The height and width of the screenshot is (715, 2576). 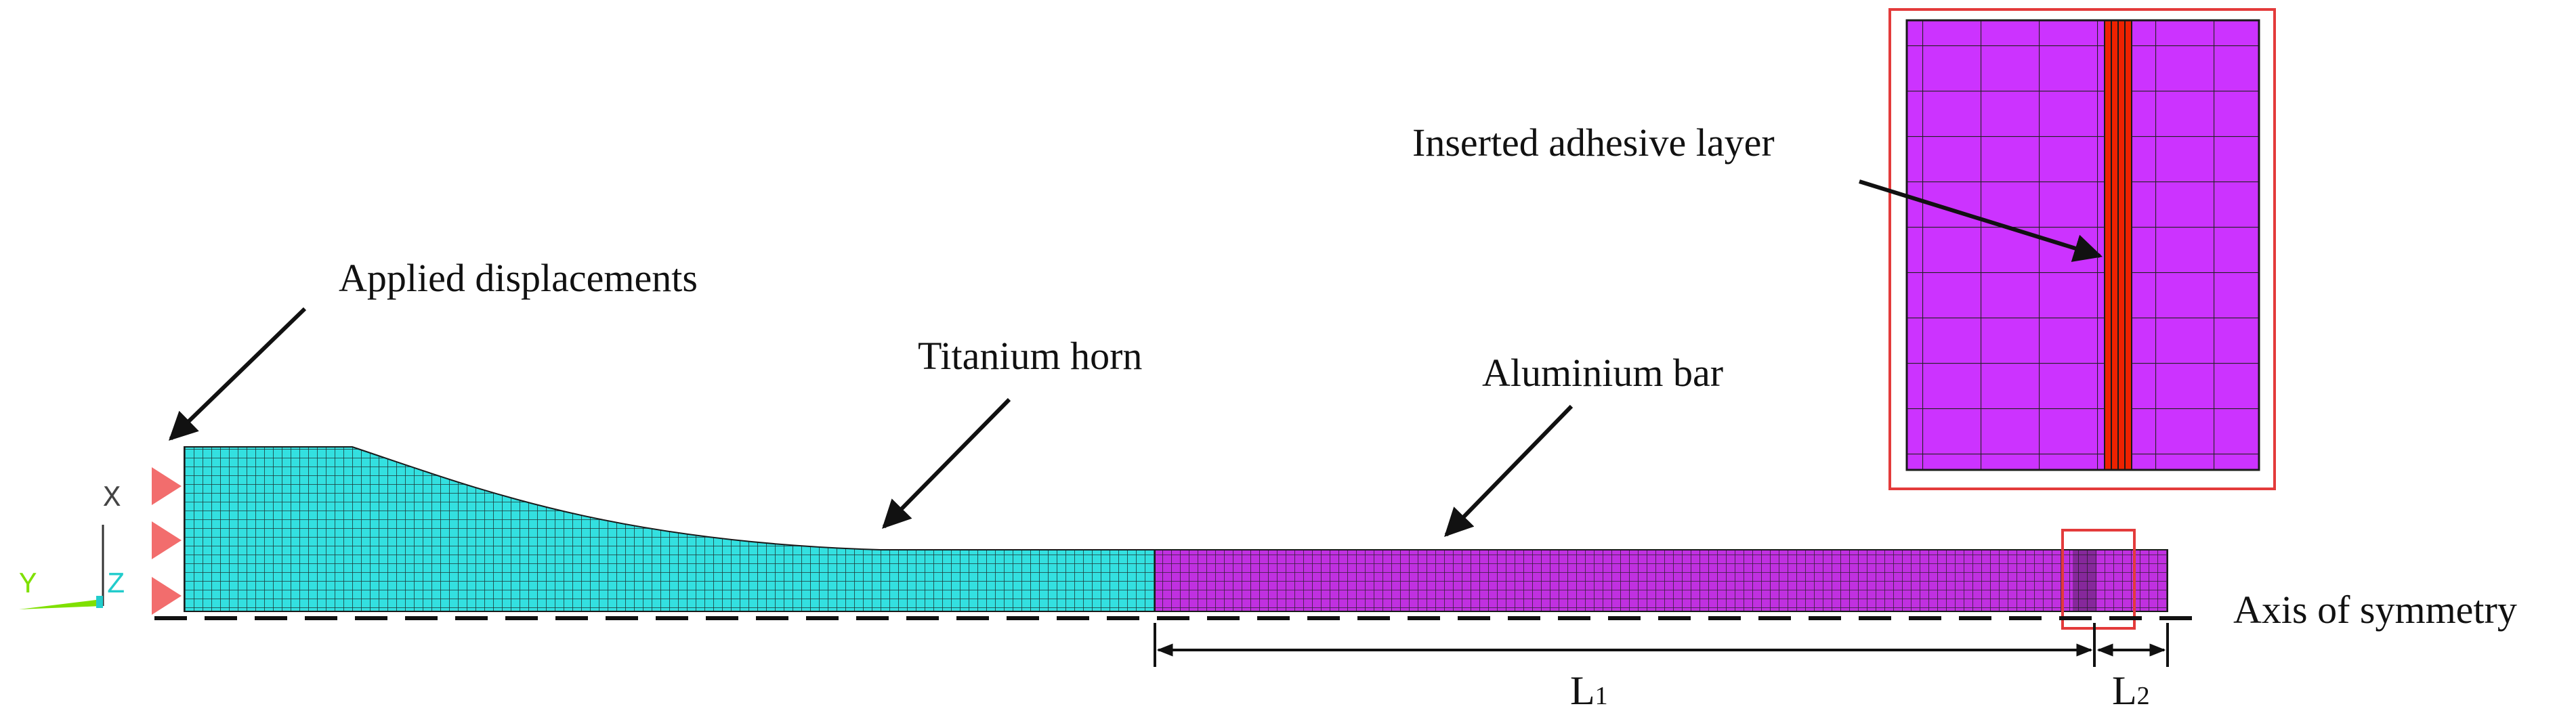 I want to click on adhesive-region-mesh, so click(x=2084, y=581).